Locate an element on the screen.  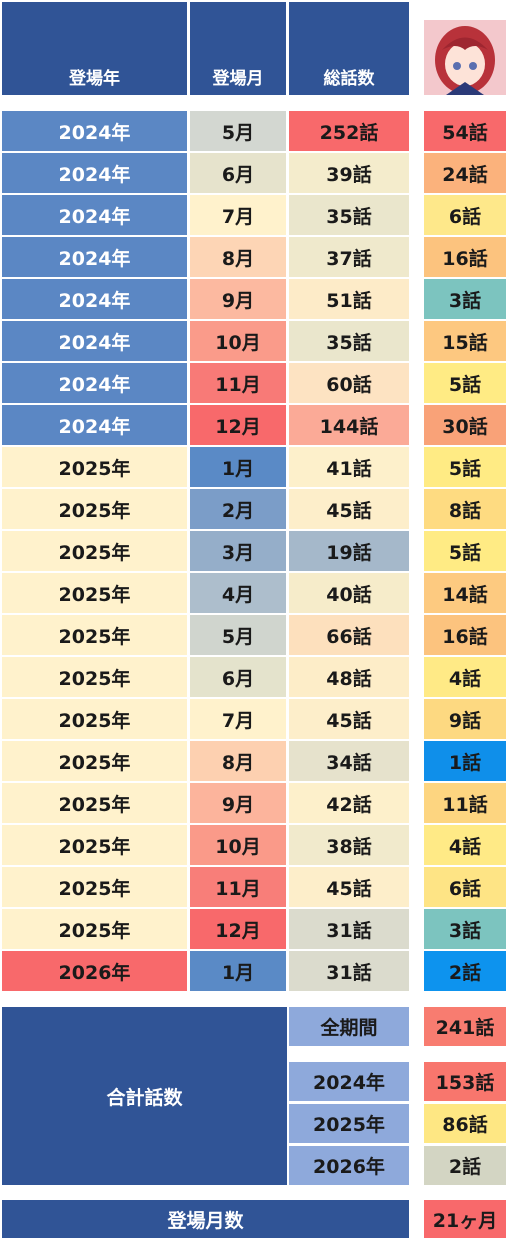
header-cell: 登場月 is located at coordinates (238, 48).